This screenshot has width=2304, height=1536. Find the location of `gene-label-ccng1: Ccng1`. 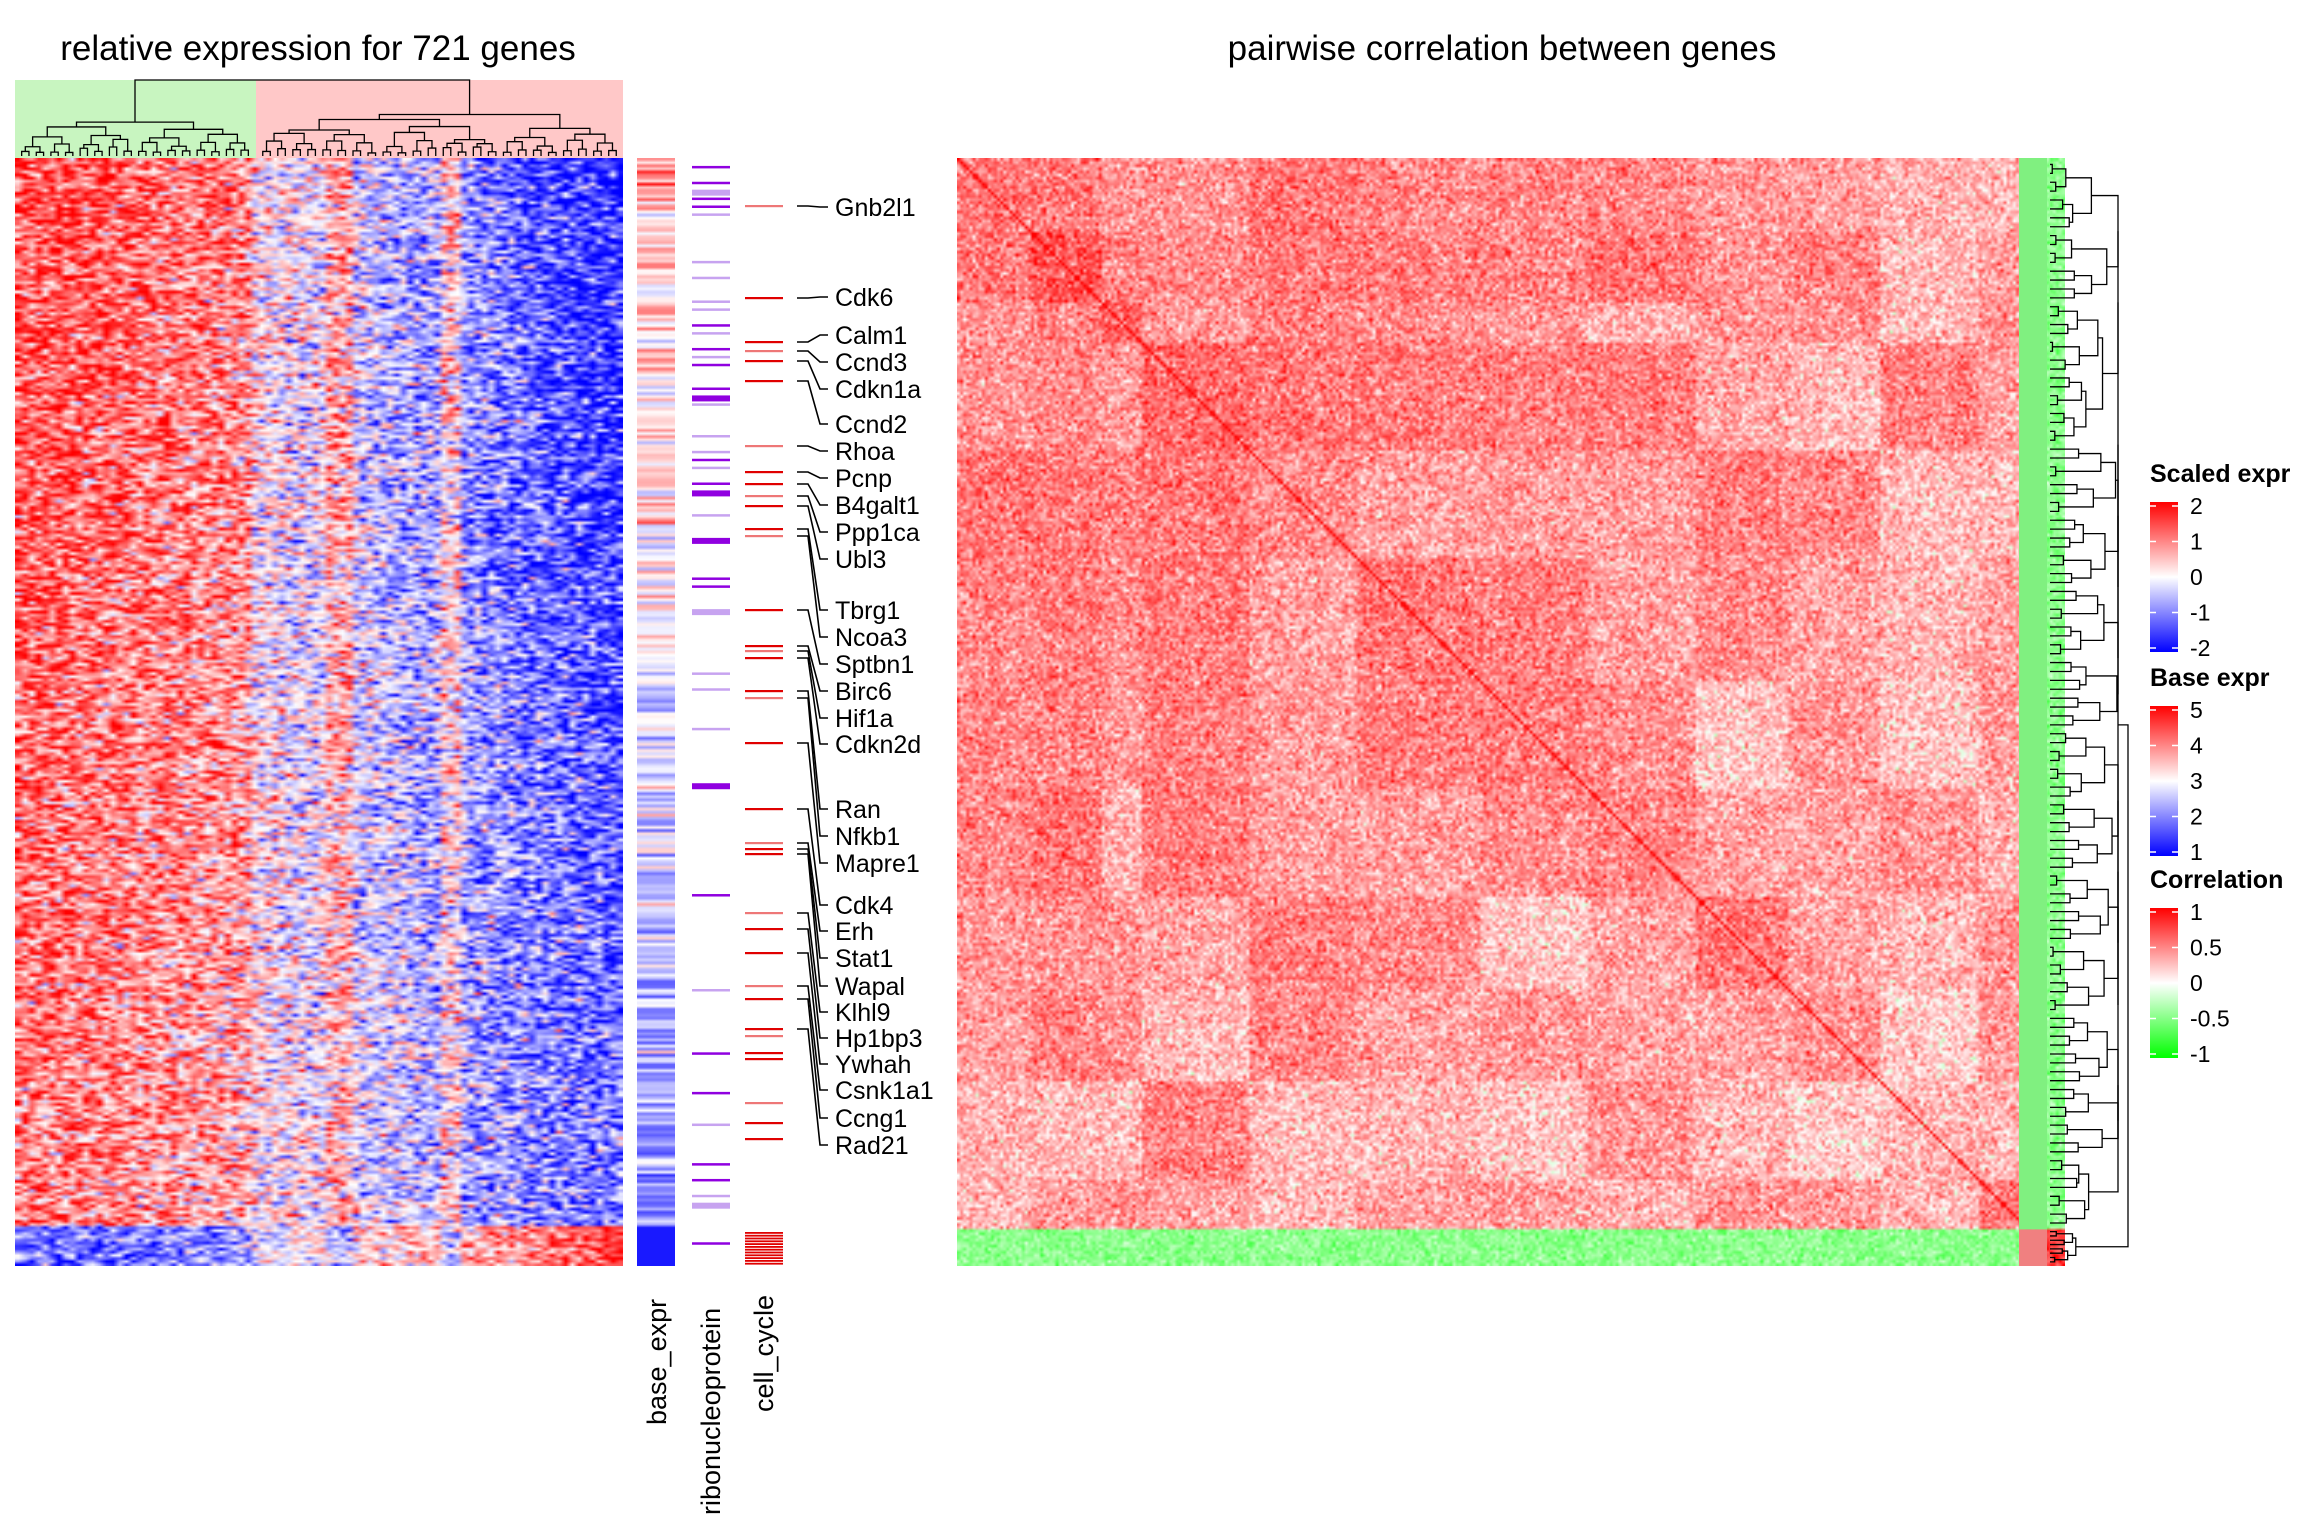

gene-label-ccng1: Ccng1 is located at coordinates (871, 1119).